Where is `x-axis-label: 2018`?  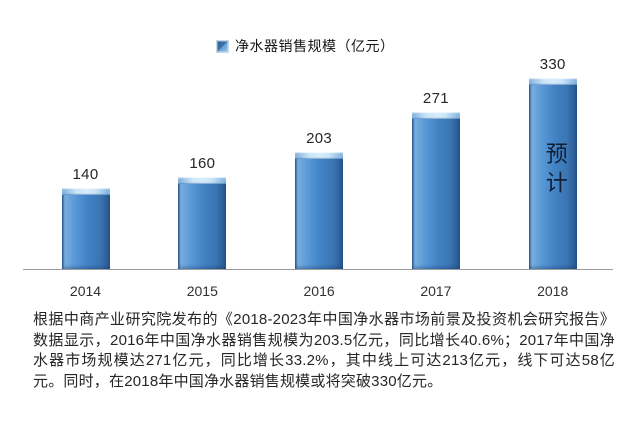
x-axis-label: 2018 is located at coordinates (553, 291).